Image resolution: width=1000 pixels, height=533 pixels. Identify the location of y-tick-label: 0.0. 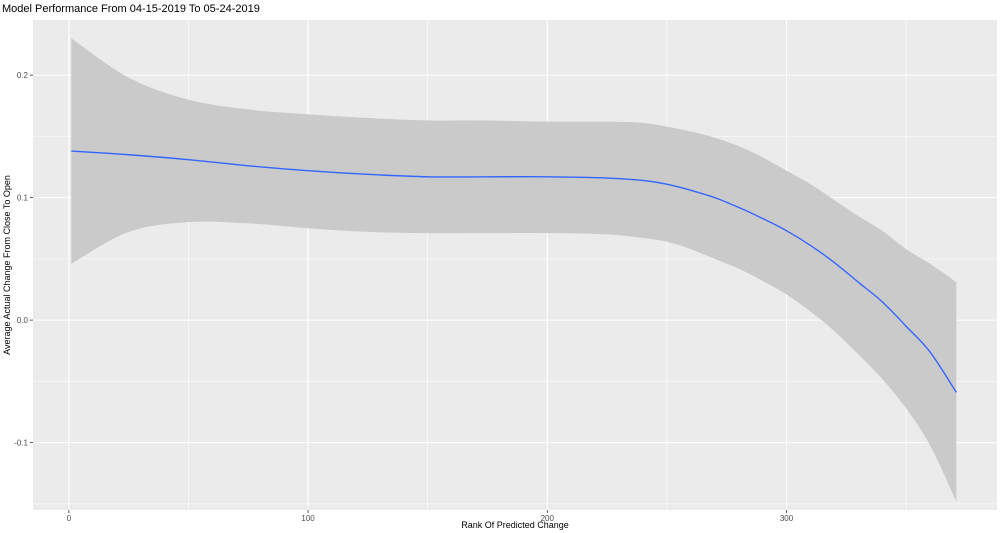
(23, 320).